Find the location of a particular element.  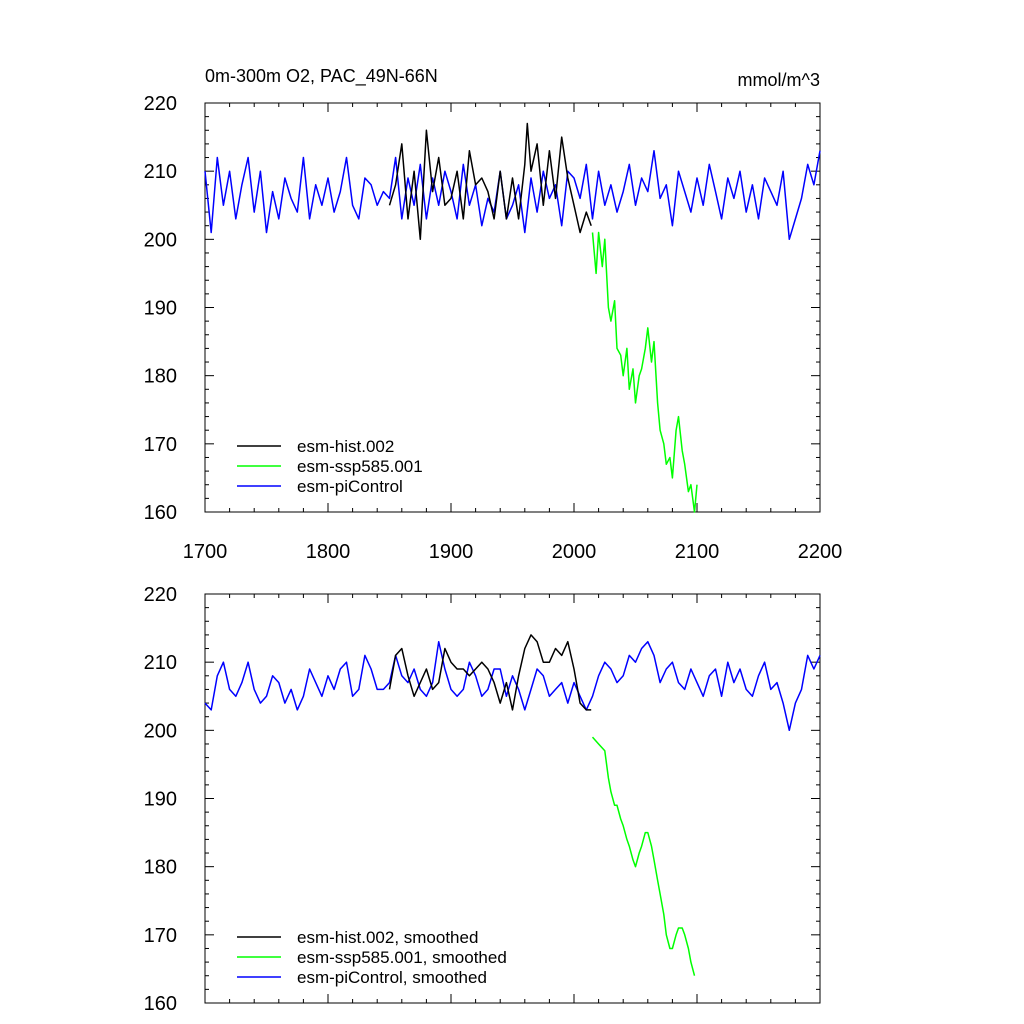

legend-label-1: esm-ssp585.001, smoothed is located at coordinates (402, 957).